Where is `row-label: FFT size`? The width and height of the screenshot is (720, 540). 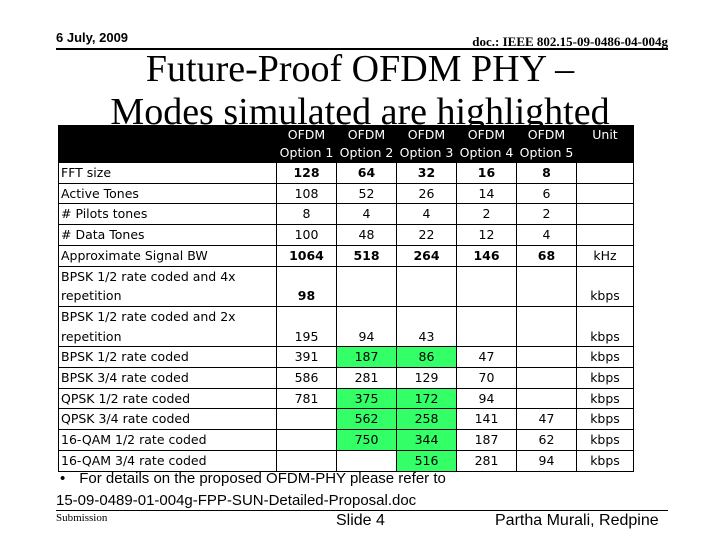 row-label: FFT size is located at coordinates (167, 173).